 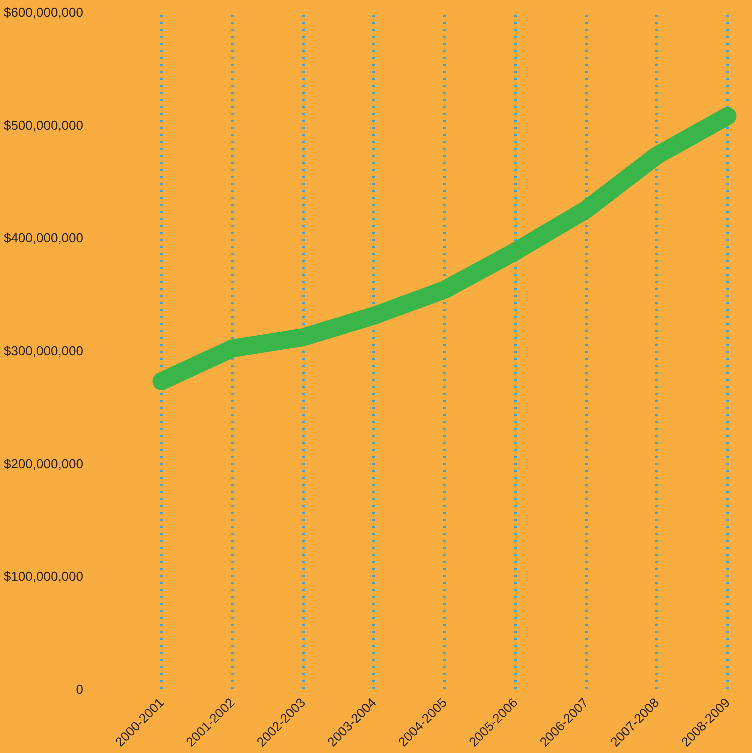 I want to click on y-tick-label: $600,000,000, so click(x=44, y=12).